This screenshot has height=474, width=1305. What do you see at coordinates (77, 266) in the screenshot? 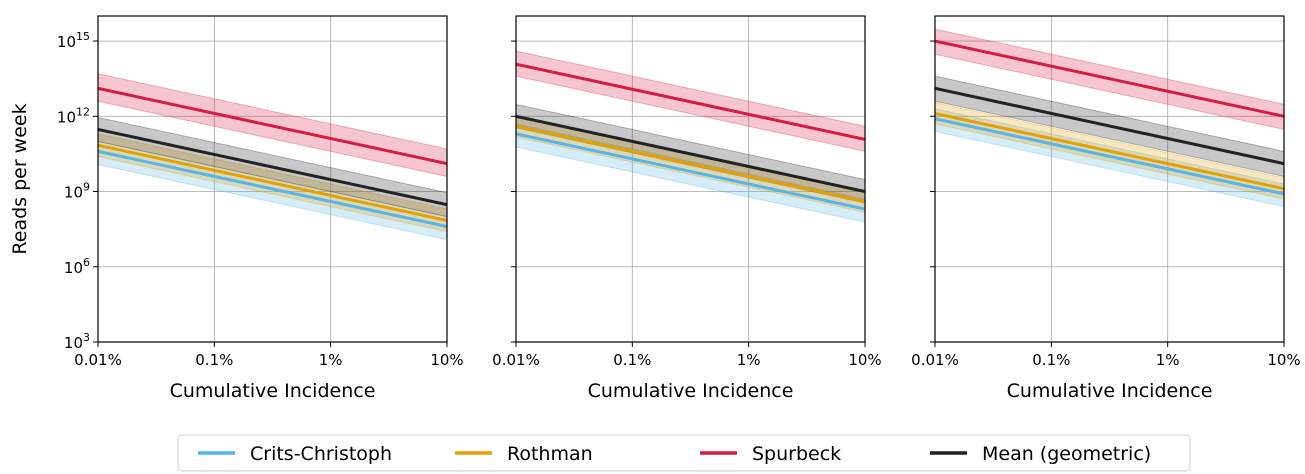
I see `y-tick-label: 10⁶` at bounding box center [77, 266].